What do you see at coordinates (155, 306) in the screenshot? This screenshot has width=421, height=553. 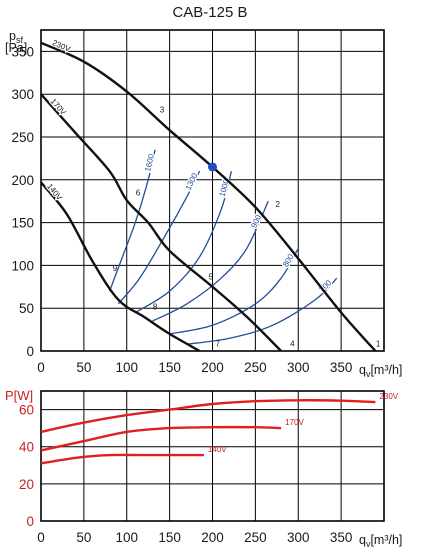 I see `curve-point-label: 8` at bounding box center [155, 306].